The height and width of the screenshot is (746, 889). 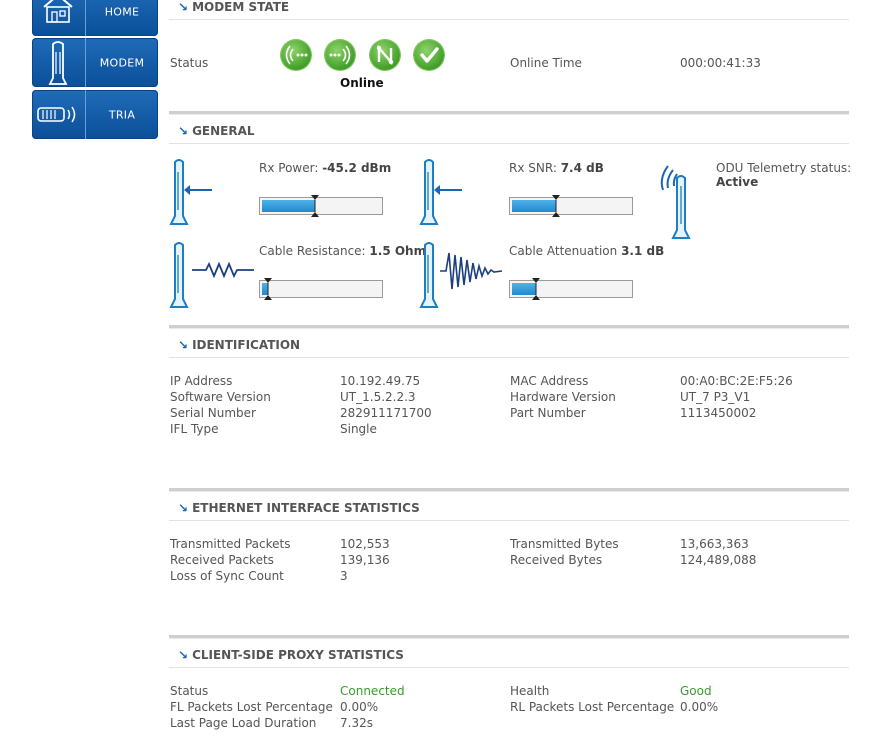 What do you see at coordinates (362, 83) in the screenshot?
I see `online-status-value: Online` at bounding box center [362, 83].